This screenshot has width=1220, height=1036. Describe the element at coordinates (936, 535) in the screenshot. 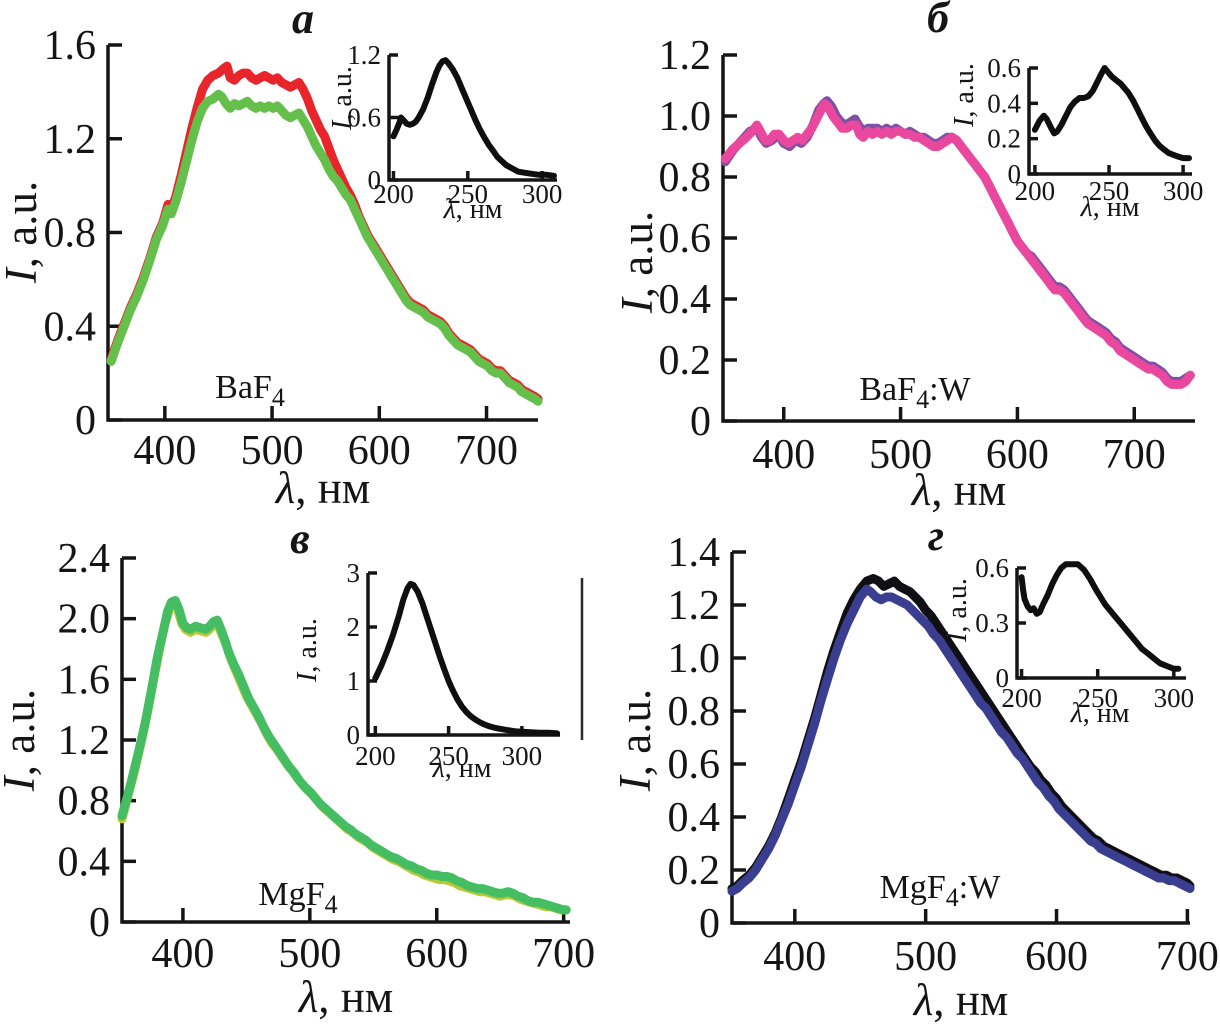

I see `panel-letter: г` at that location.